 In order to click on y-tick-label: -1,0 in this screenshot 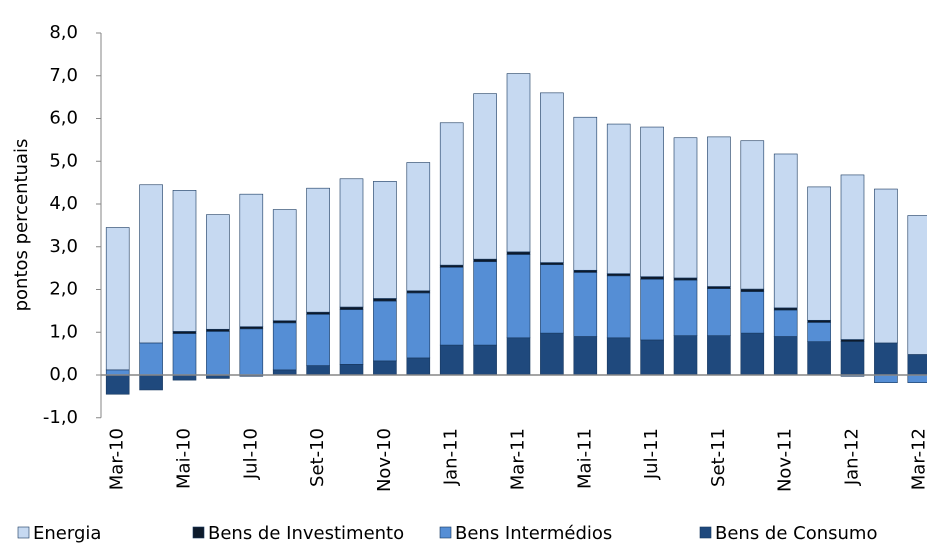, I will do `click(60, 417)`.